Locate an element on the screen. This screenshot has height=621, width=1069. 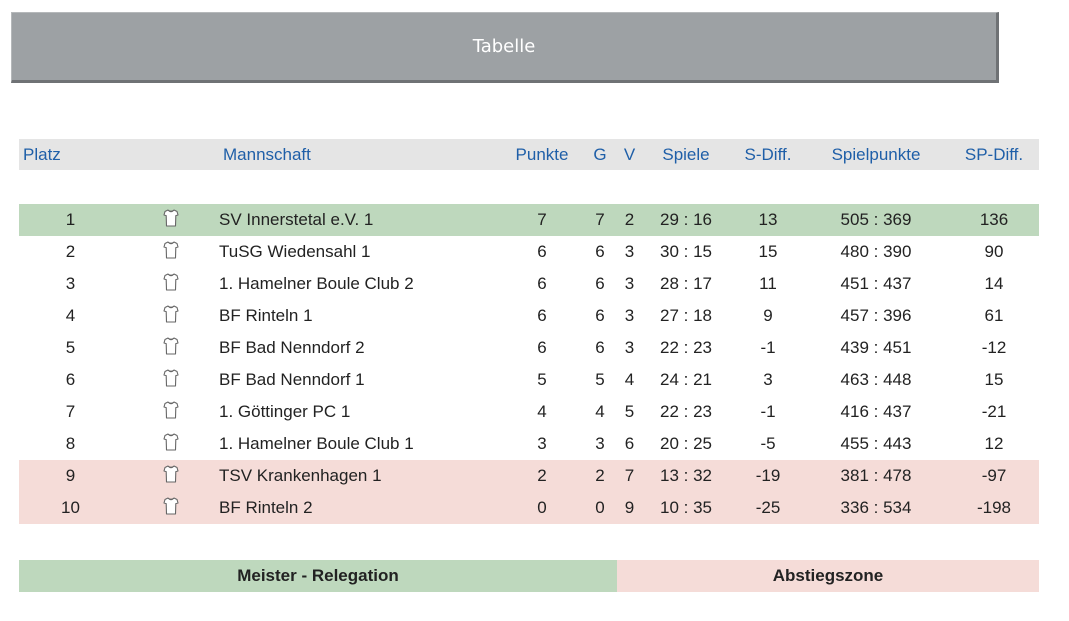
cell-spdiff: -97 is located at coordinates (994, 476).